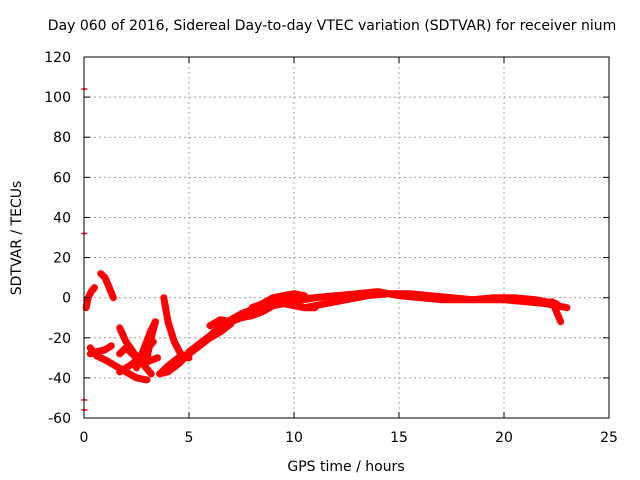 The image size is (640, 480). Describe the element at coordinates (57, 98) in the screenshot. I see `y-tick-label: 100` at that location.